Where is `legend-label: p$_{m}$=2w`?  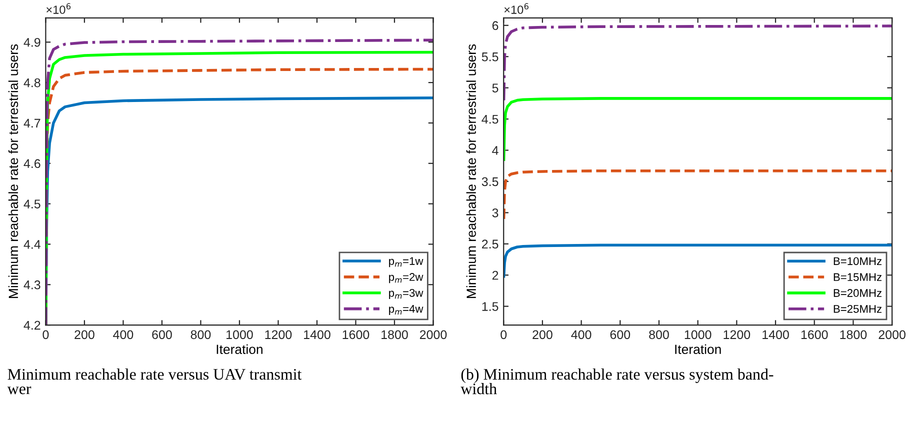 legend-label: p$_{m}$=2w is located at coordinates (406, 278).